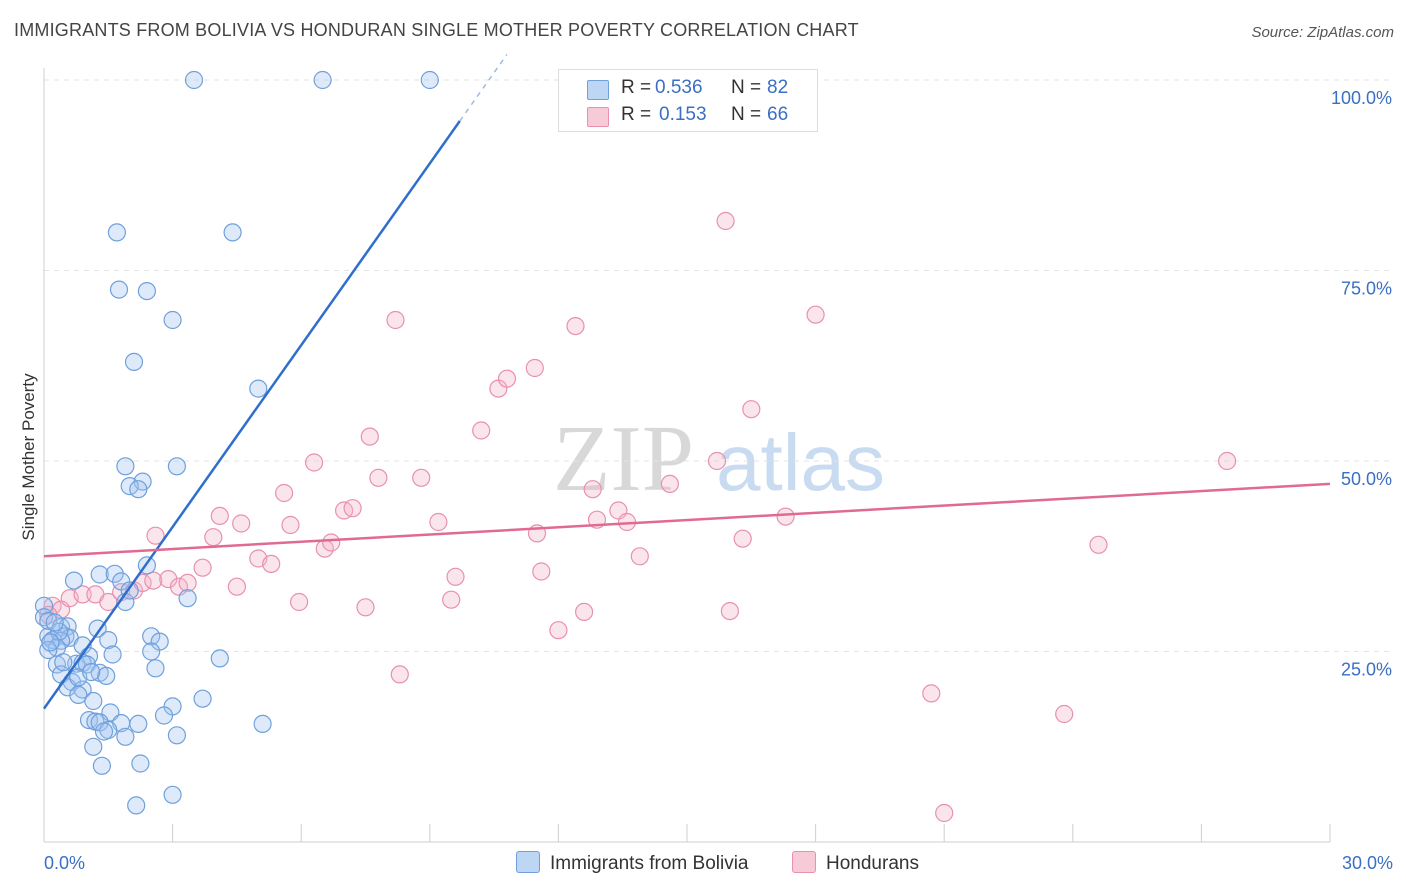 This screenshot has width=1406, height=892. I want to click on x-tick-label: 0.0%, so click(64, 863).